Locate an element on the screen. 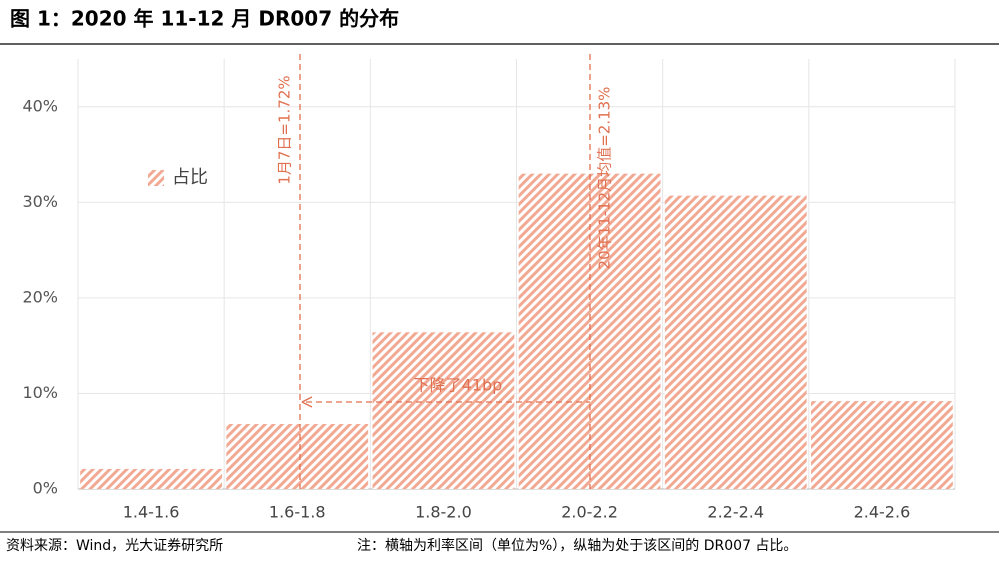 Image resolution: width=999 pixels, height=561 pixels. legend-swatch is located at coordinates (156, 178).